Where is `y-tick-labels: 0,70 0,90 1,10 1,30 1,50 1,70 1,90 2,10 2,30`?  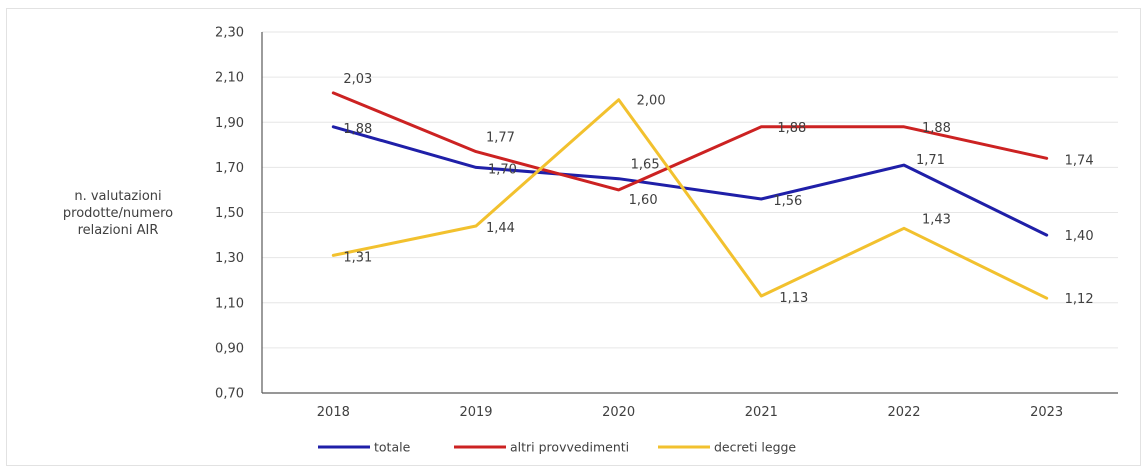 y-tick-labels: 0,70 0,90 1,10 1,30 1,50 1,70 1,90 2,10 2,30 is located at coordinates (229, 214).